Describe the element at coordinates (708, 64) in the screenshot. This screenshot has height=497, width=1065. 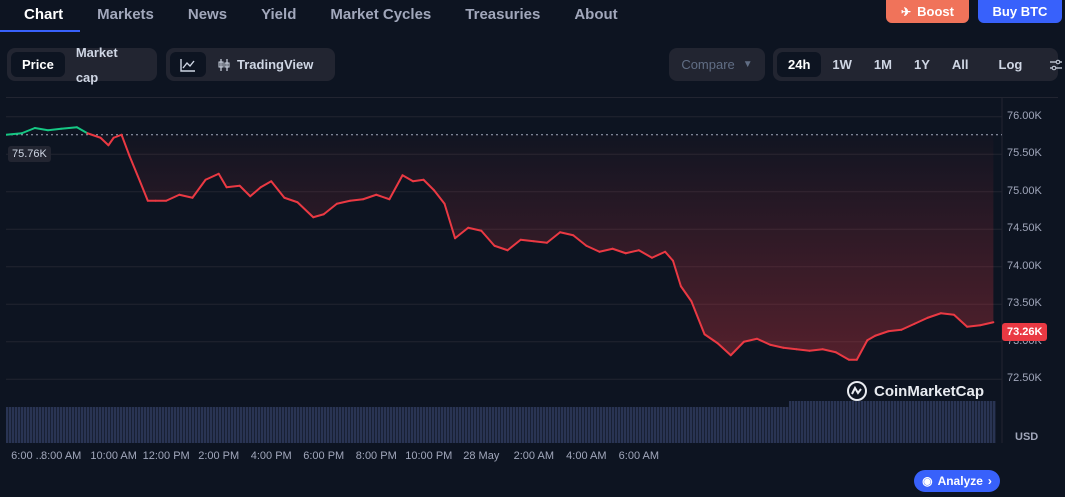
I see `compare-label: Compare` at that location.